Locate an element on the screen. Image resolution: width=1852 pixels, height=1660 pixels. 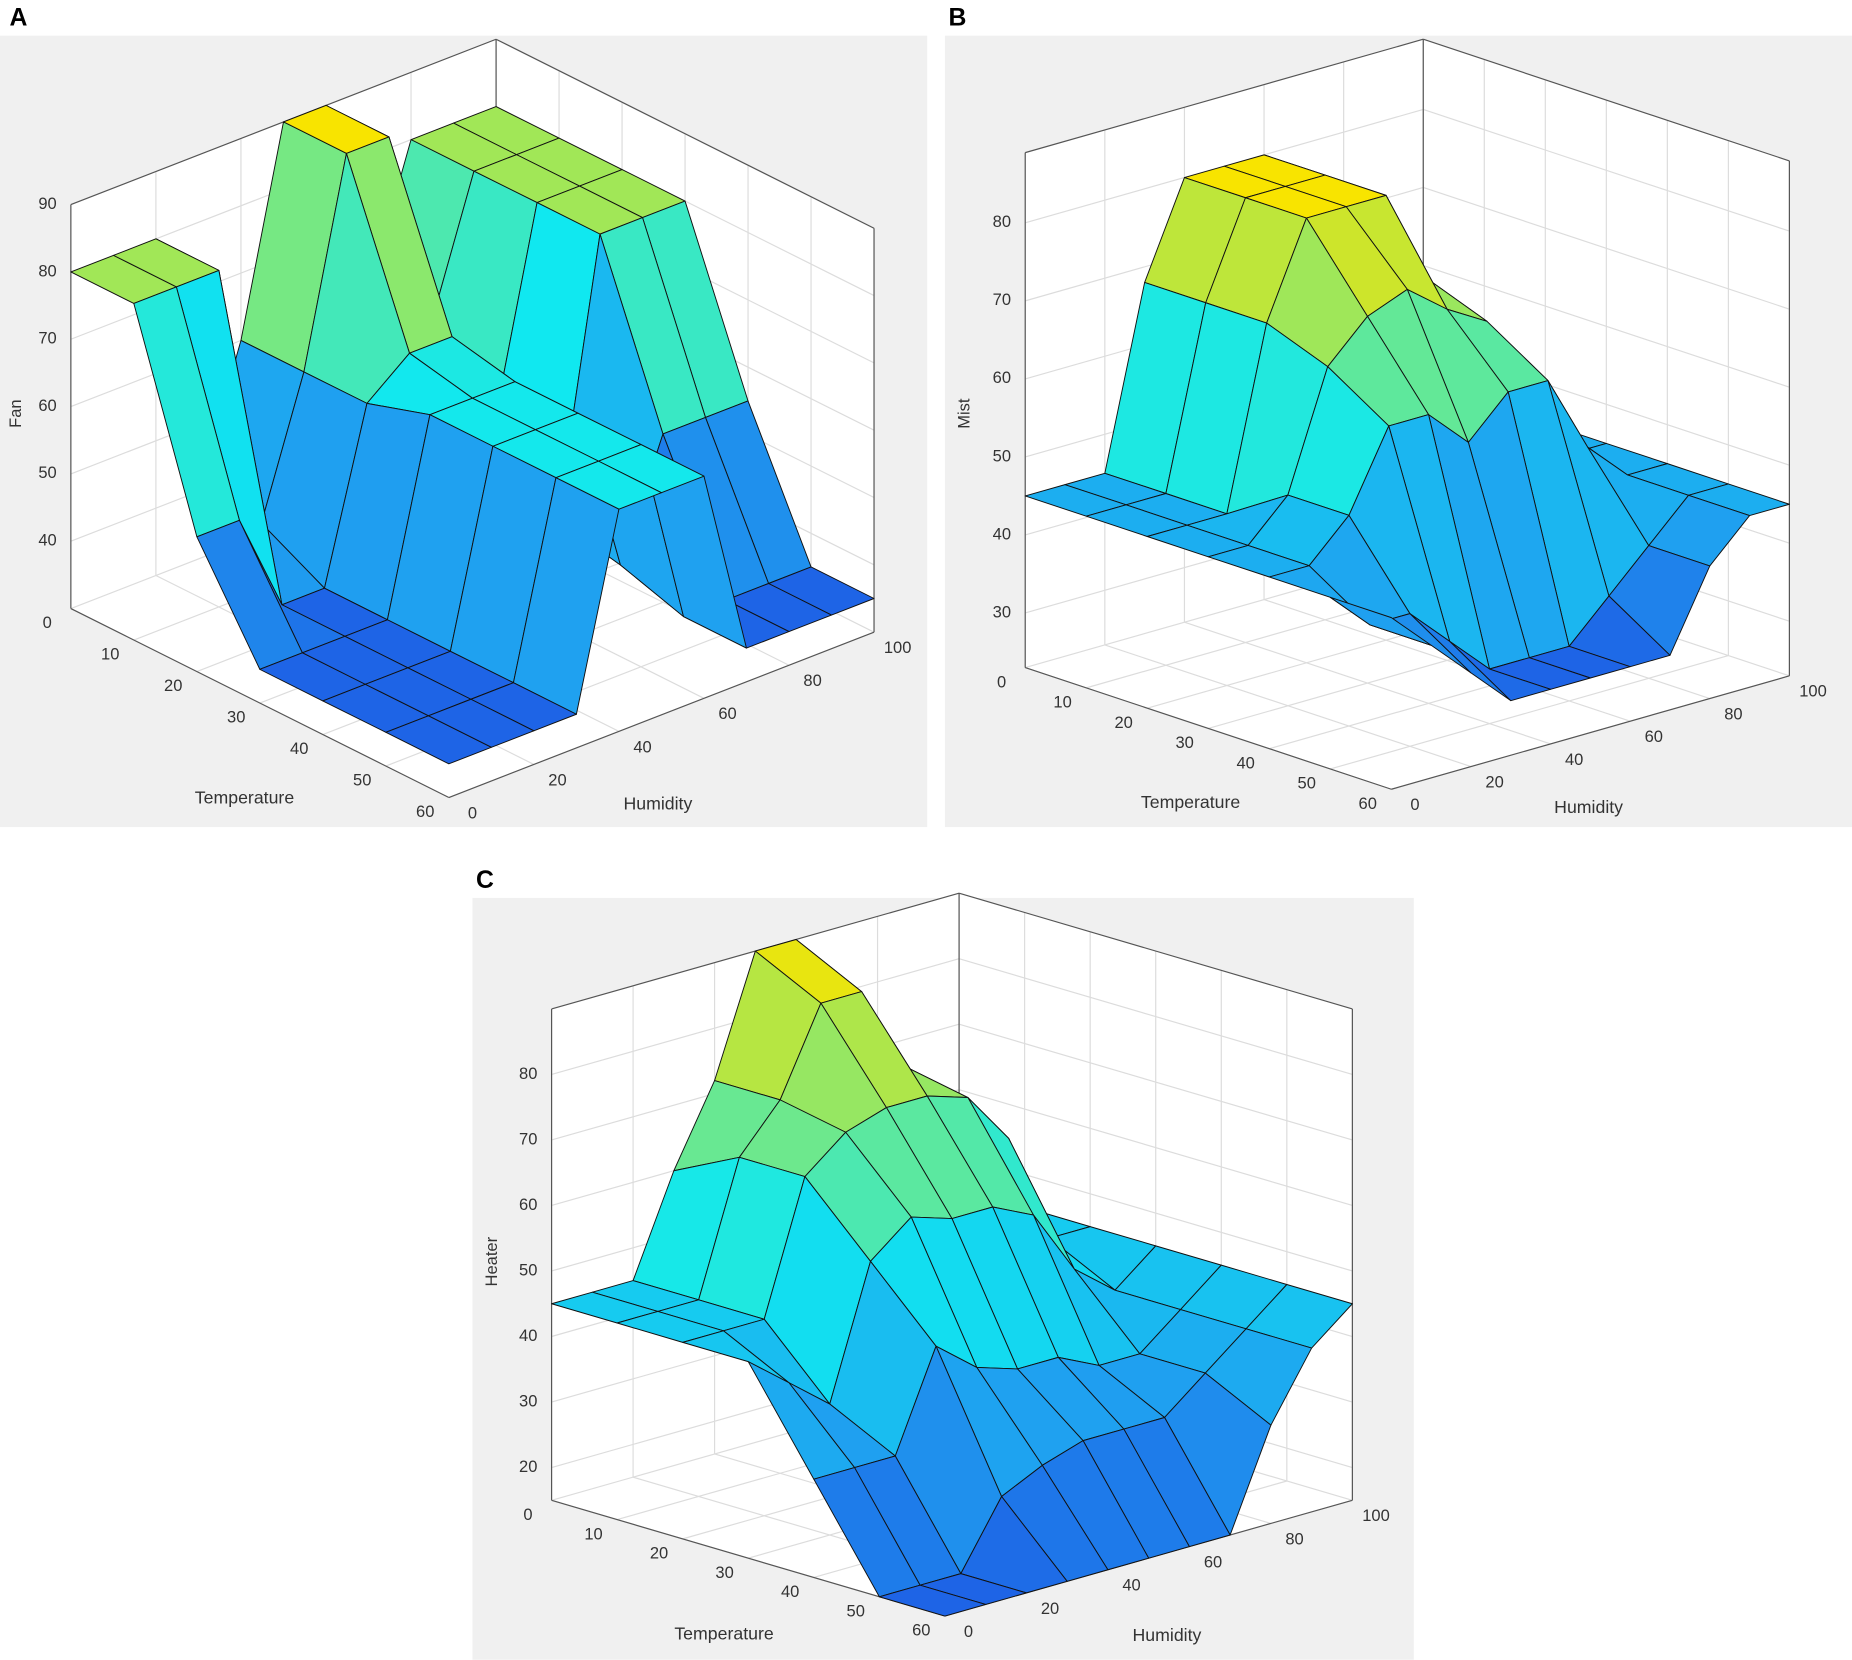
z-axis-label: Heater is located at coordinates (491, 1261).